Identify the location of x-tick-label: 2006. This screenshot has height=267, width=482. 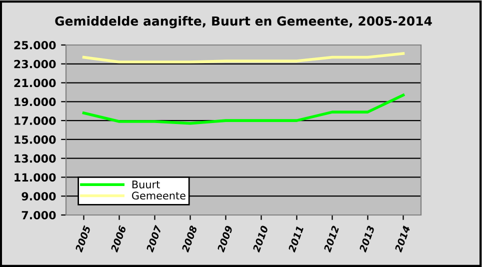
(118, 239).